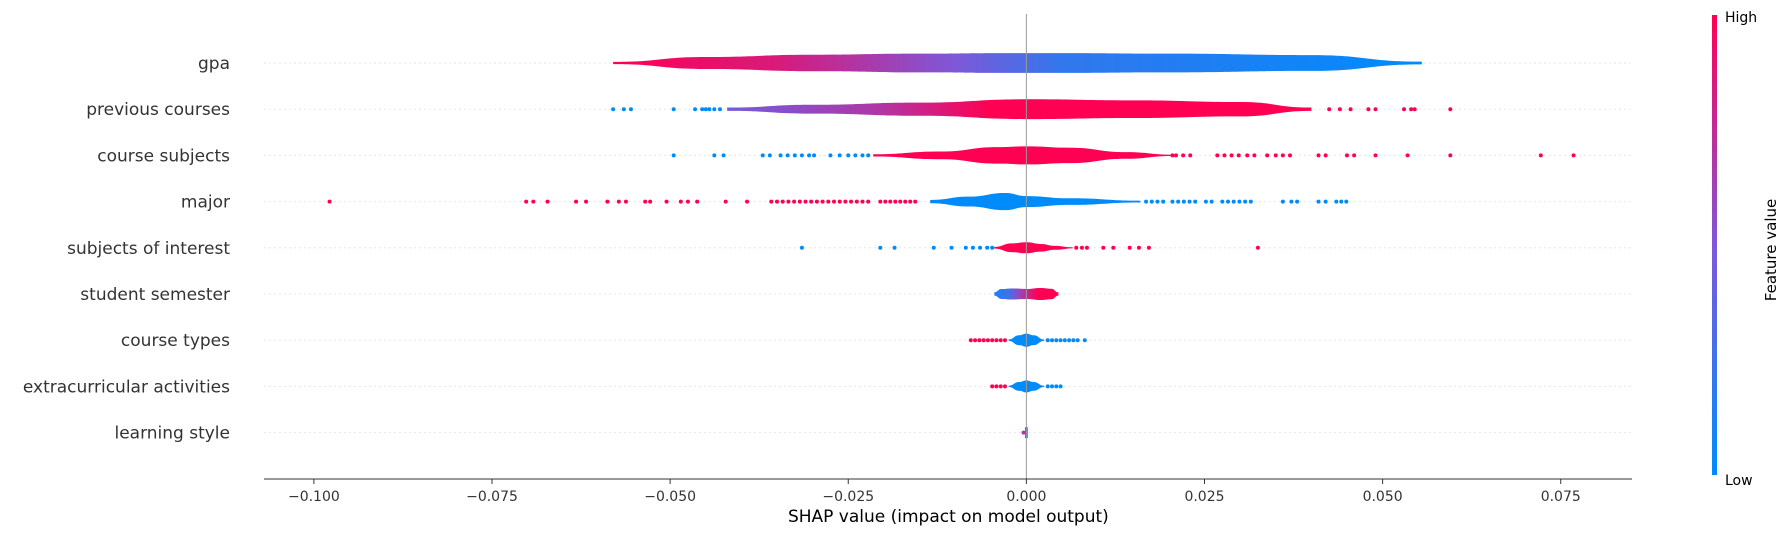 Image resolution: width=1785 pixels, height=536 pixels. I want to click on feature-label-subjects-of-interest: subjects of interest, so click(148, 249).